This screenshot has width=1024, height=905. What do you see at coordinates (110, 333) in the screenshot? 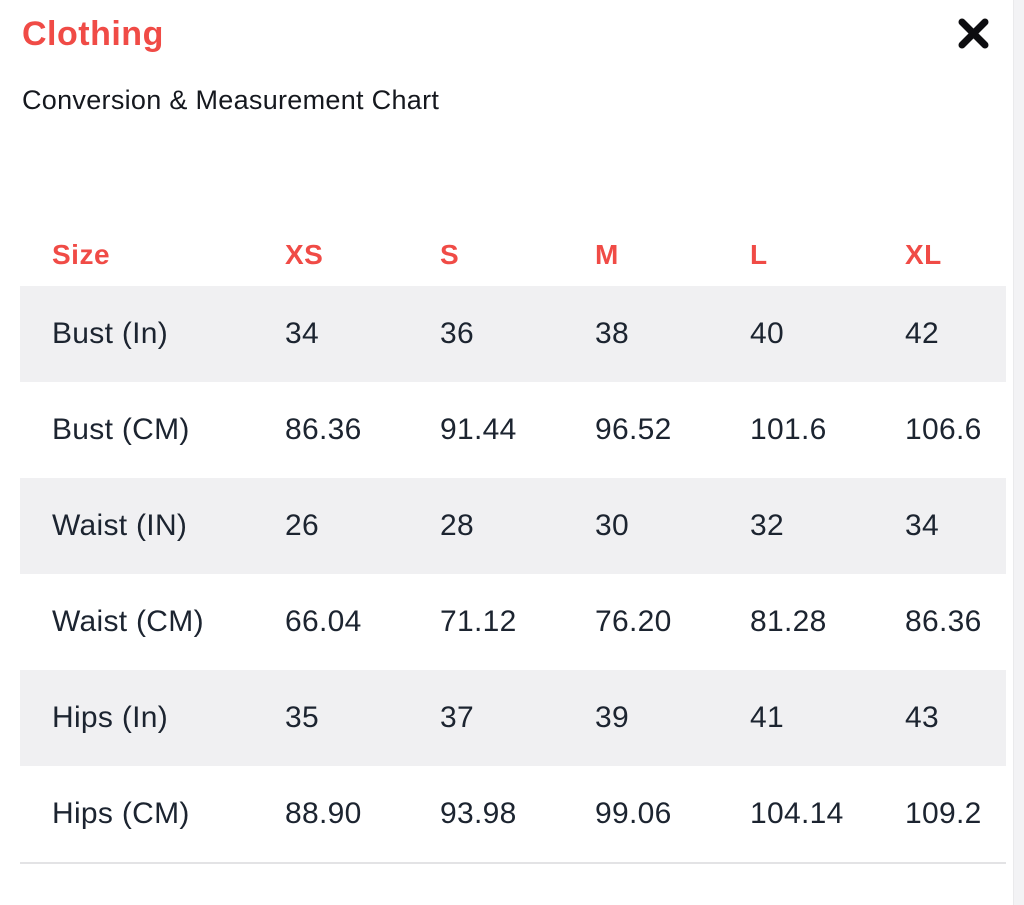
I see `row-label: Bust (In)` at bounding box center [110, 333].